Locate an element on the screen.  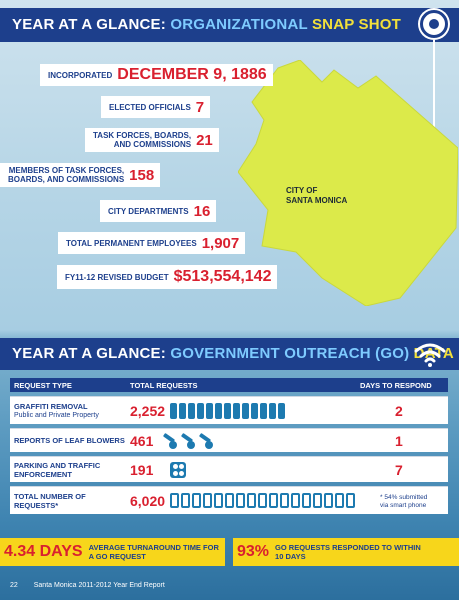
request-type-label: GRAFFITI REMOVAL is located at coordinates (51, 406).